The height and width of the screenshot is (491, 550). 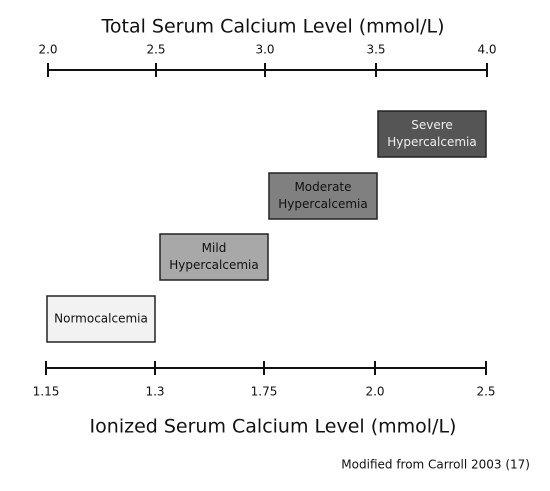 I want to click on bottom-tick-label: 2.0, so click(x=374, y=392).